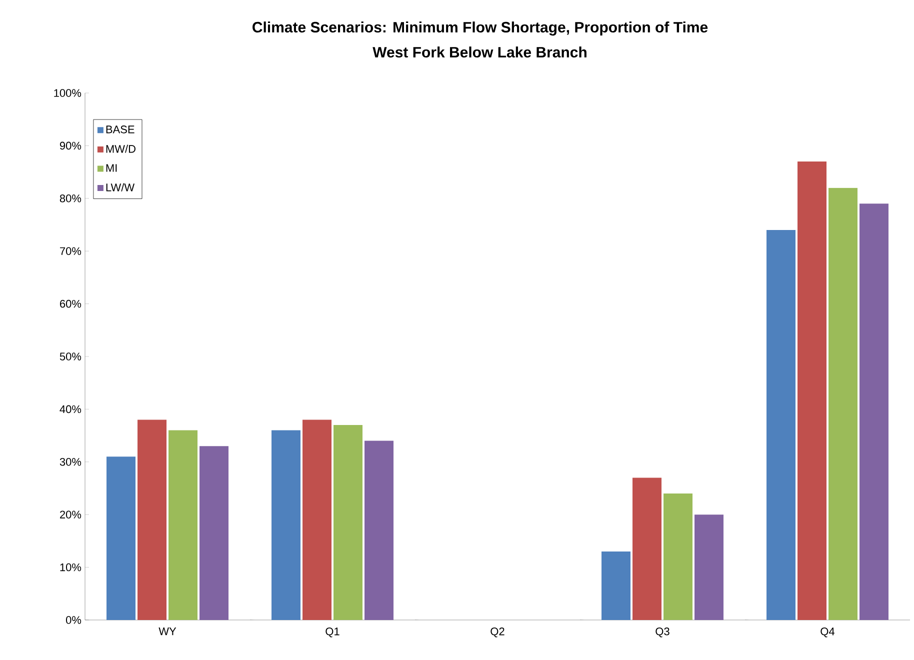 This screenshot has height=660, width=914. What do you see at coordinates (120, 187) in the screenshot?
I see `legend-label: LW/W` at bounding box center [120, 187].